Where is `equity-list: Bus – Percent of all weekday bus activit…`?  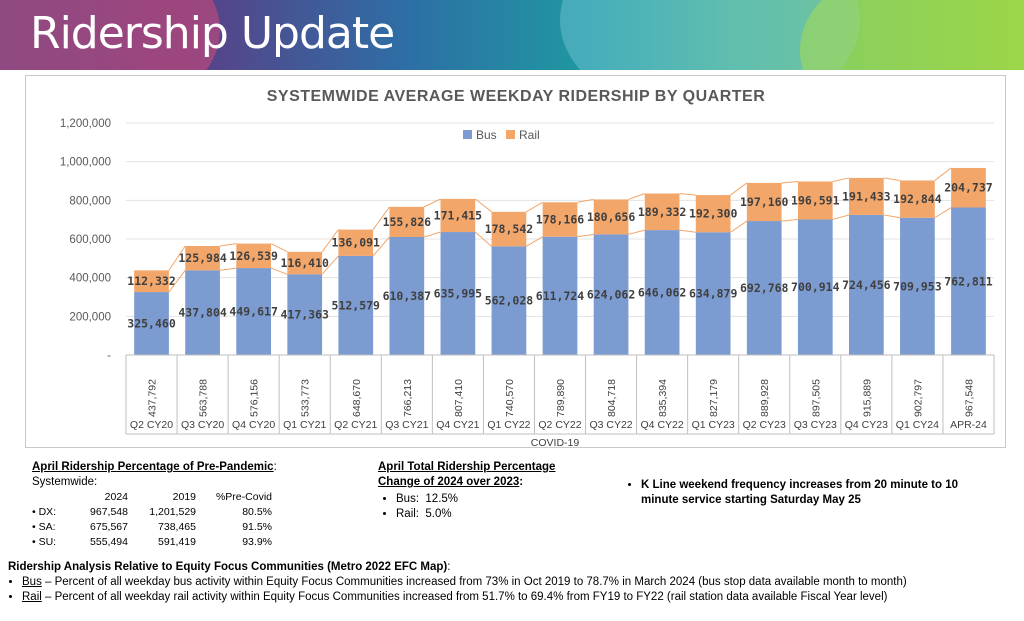 equity-list: Bus – Percent of all weekday bus activit… is located at coordinates (508, 590).